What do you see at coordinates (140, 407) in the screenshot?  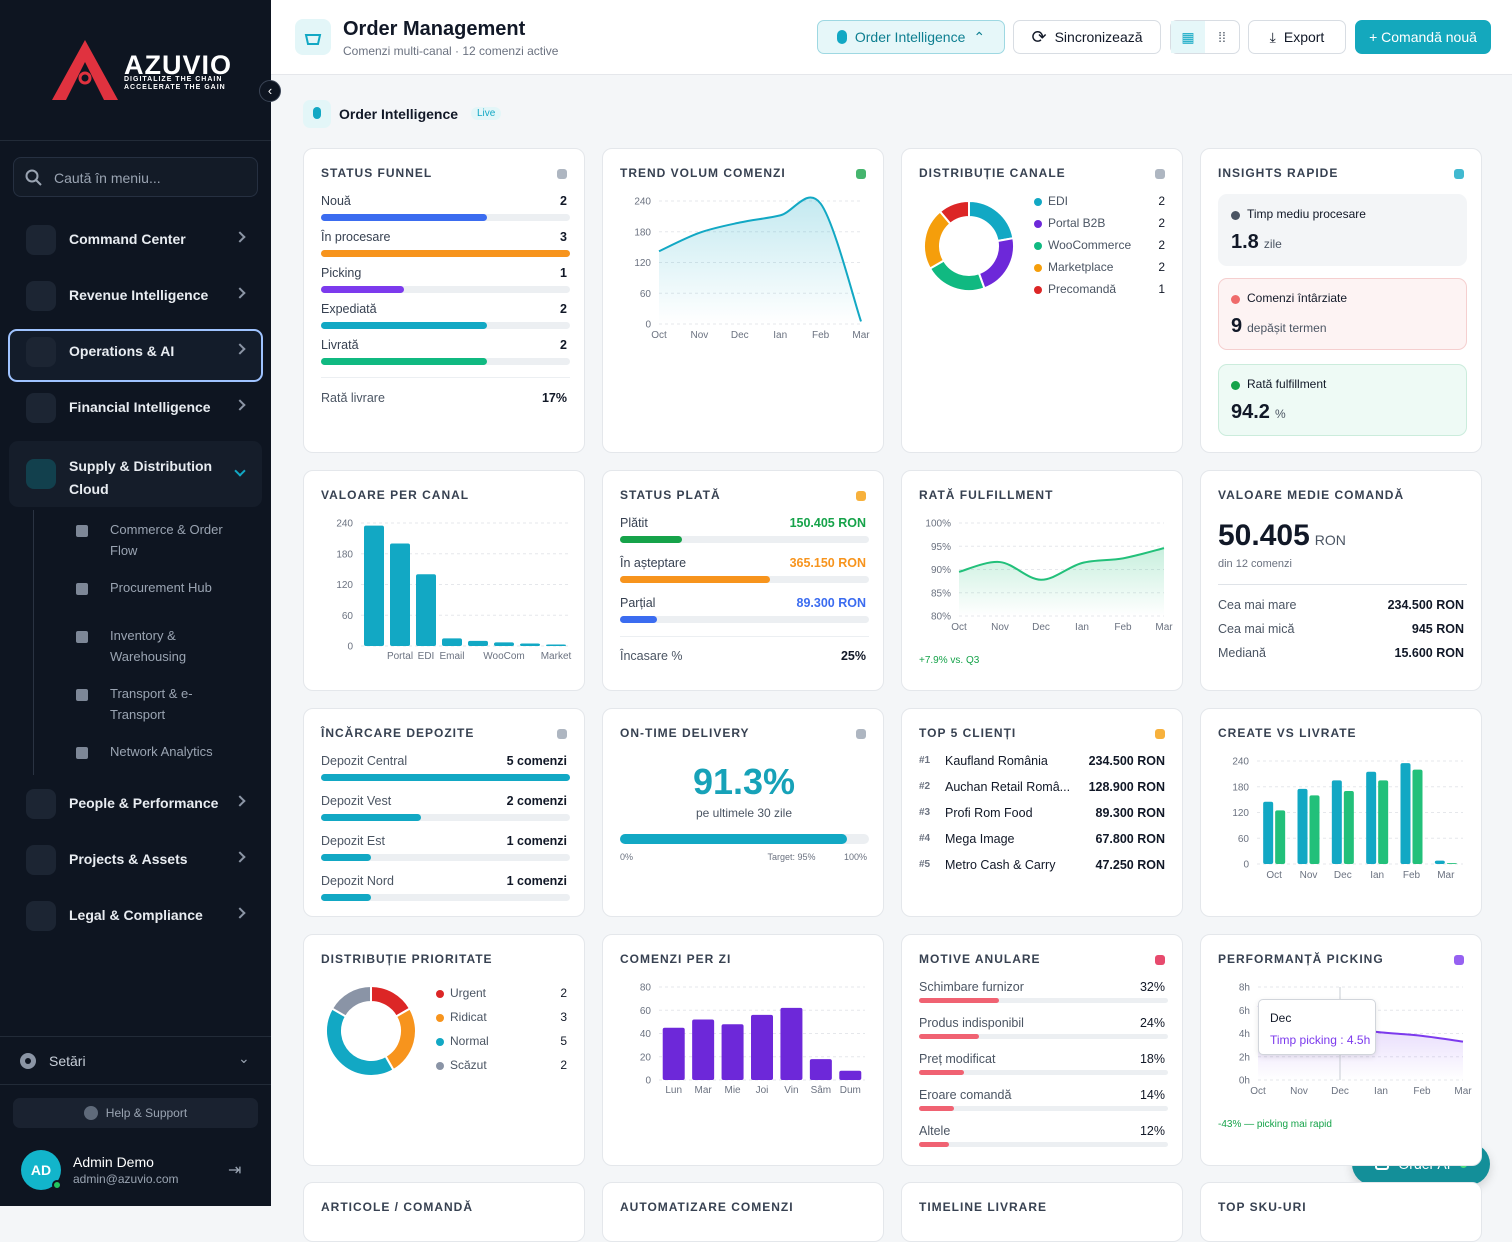 I see `menu-item: Financial Intelligence` at bounding box center [140, 407].